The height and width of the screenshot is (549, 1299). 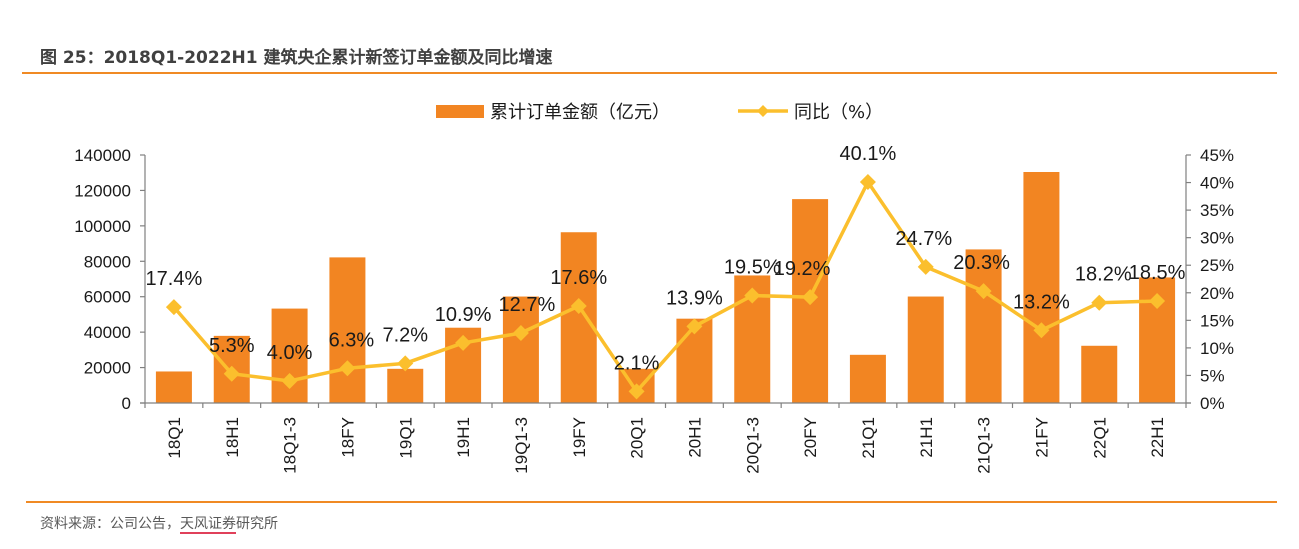 What do you see at coordinates (1157, 301) in the screenshot?
I see `yoy-marker-22H1` at bounding box center [1157, 301].